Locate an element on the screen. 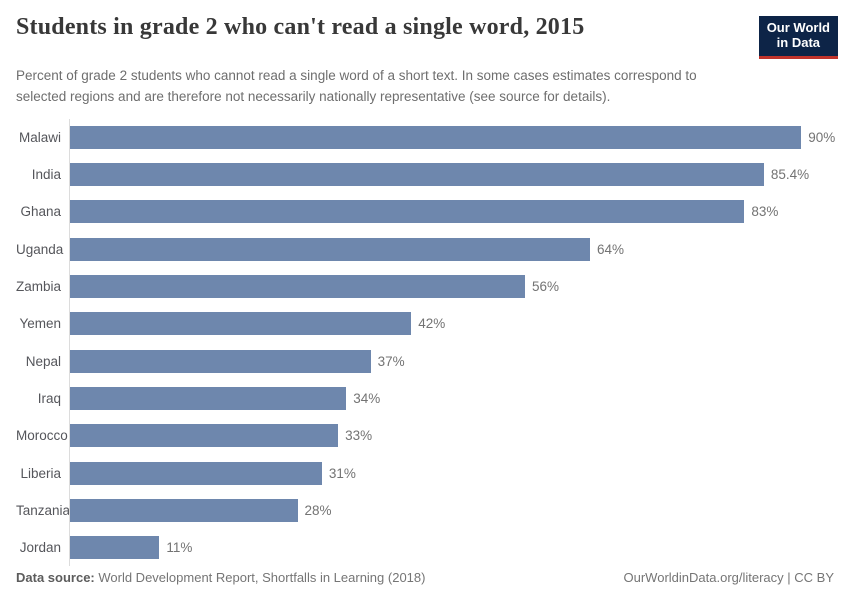  category-label: Malawi is located at coordinates (39, 137).